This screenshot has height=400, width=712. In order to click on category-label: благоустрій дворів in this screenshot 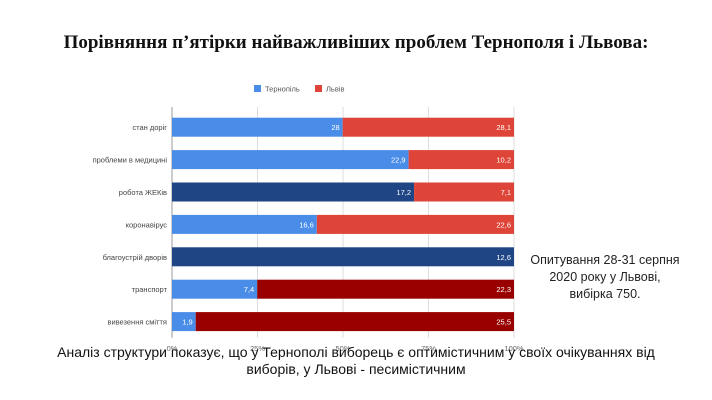, I will do `click(135, 257)`.